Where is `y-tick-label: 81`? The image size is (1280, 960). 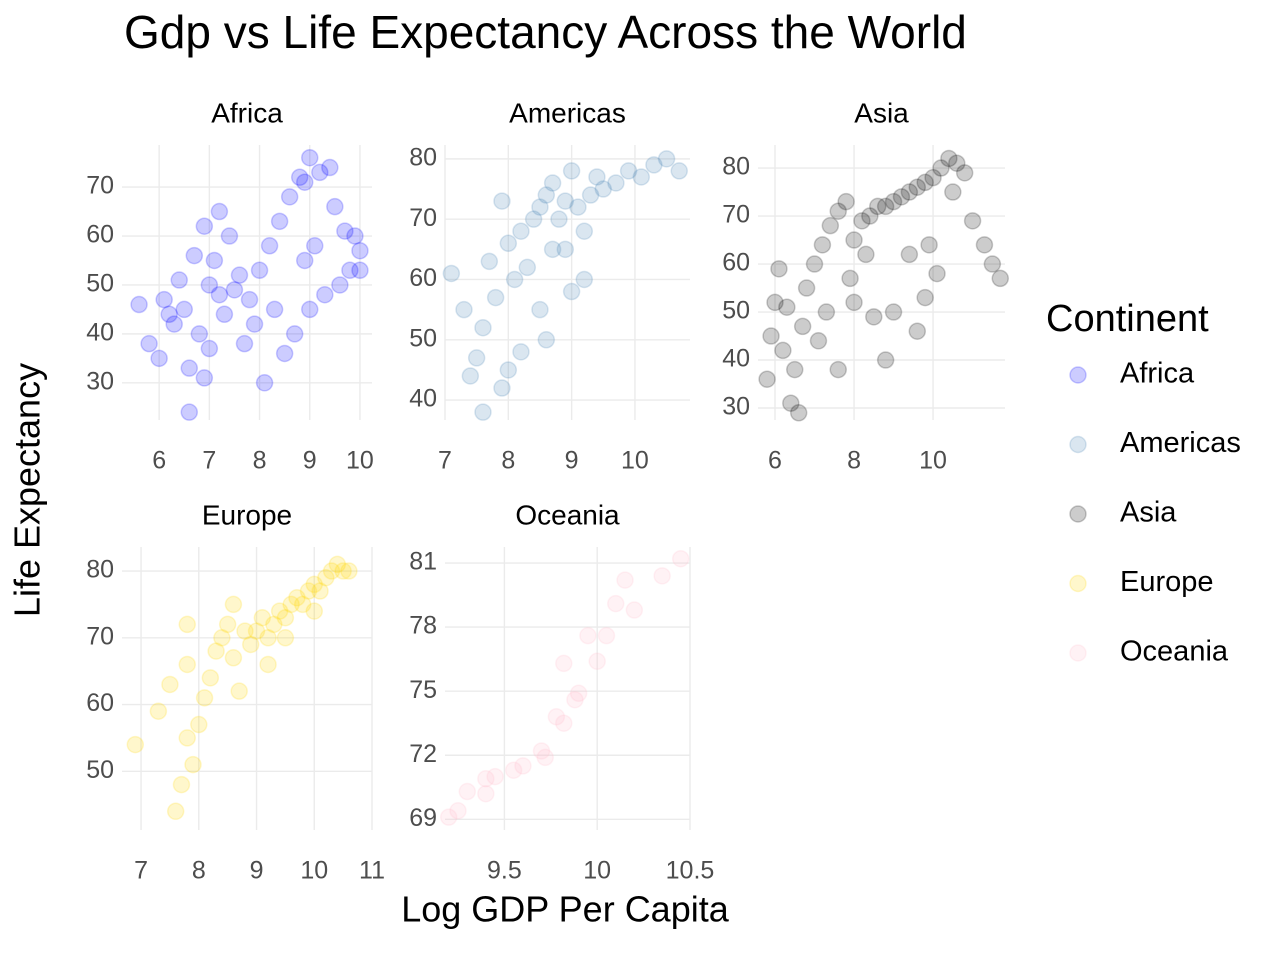 y-tick-label: 81 is located at coordinates (423, 562).